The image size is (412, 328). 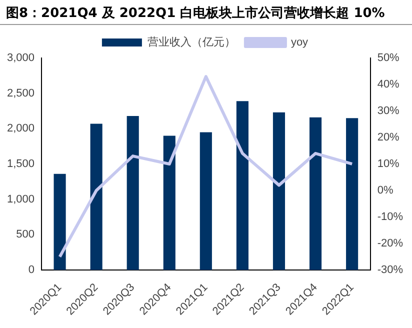 What do you see at coordinates (206, 12) in the screenshot?
I see `chart-title: 图8：2021Q4 及 2022Q1 白电板块上市公司营收增长超 10%` at bounding box center [206, 12].